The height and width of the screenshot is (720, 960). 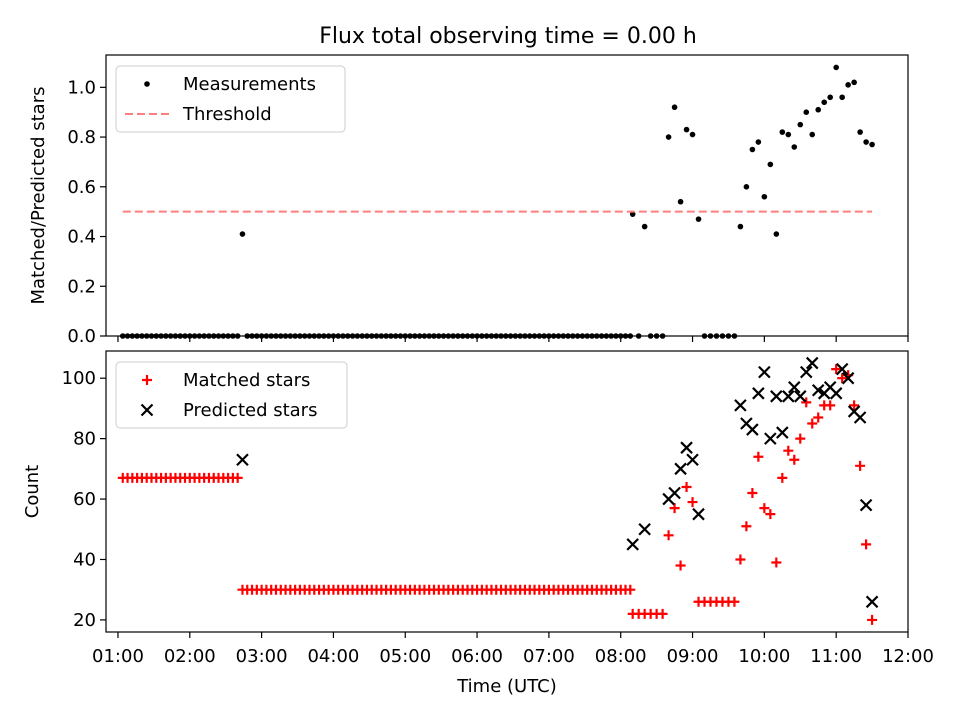 What do you see at coordinates (333, 656) in the screenshot?
I see `x-tick-label: 04:00` at bounding box center [333, 656].